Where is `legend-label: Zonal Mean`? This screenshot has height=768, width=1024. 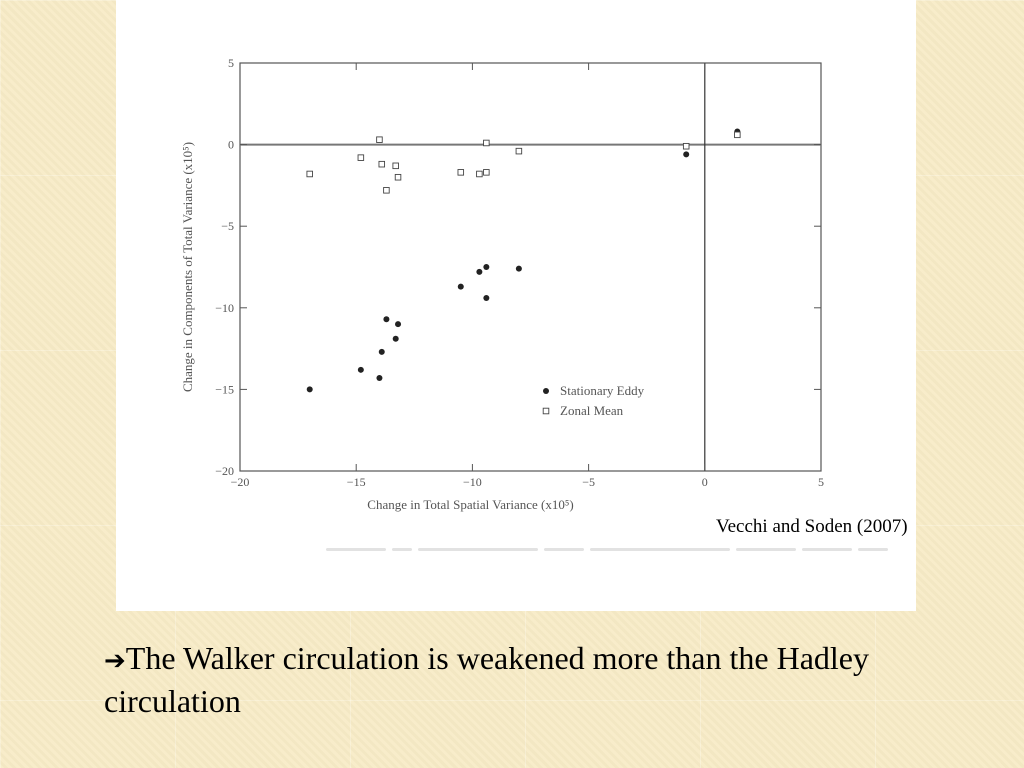
legend-label: Zonal Mean is located at coordinates (592, 410).